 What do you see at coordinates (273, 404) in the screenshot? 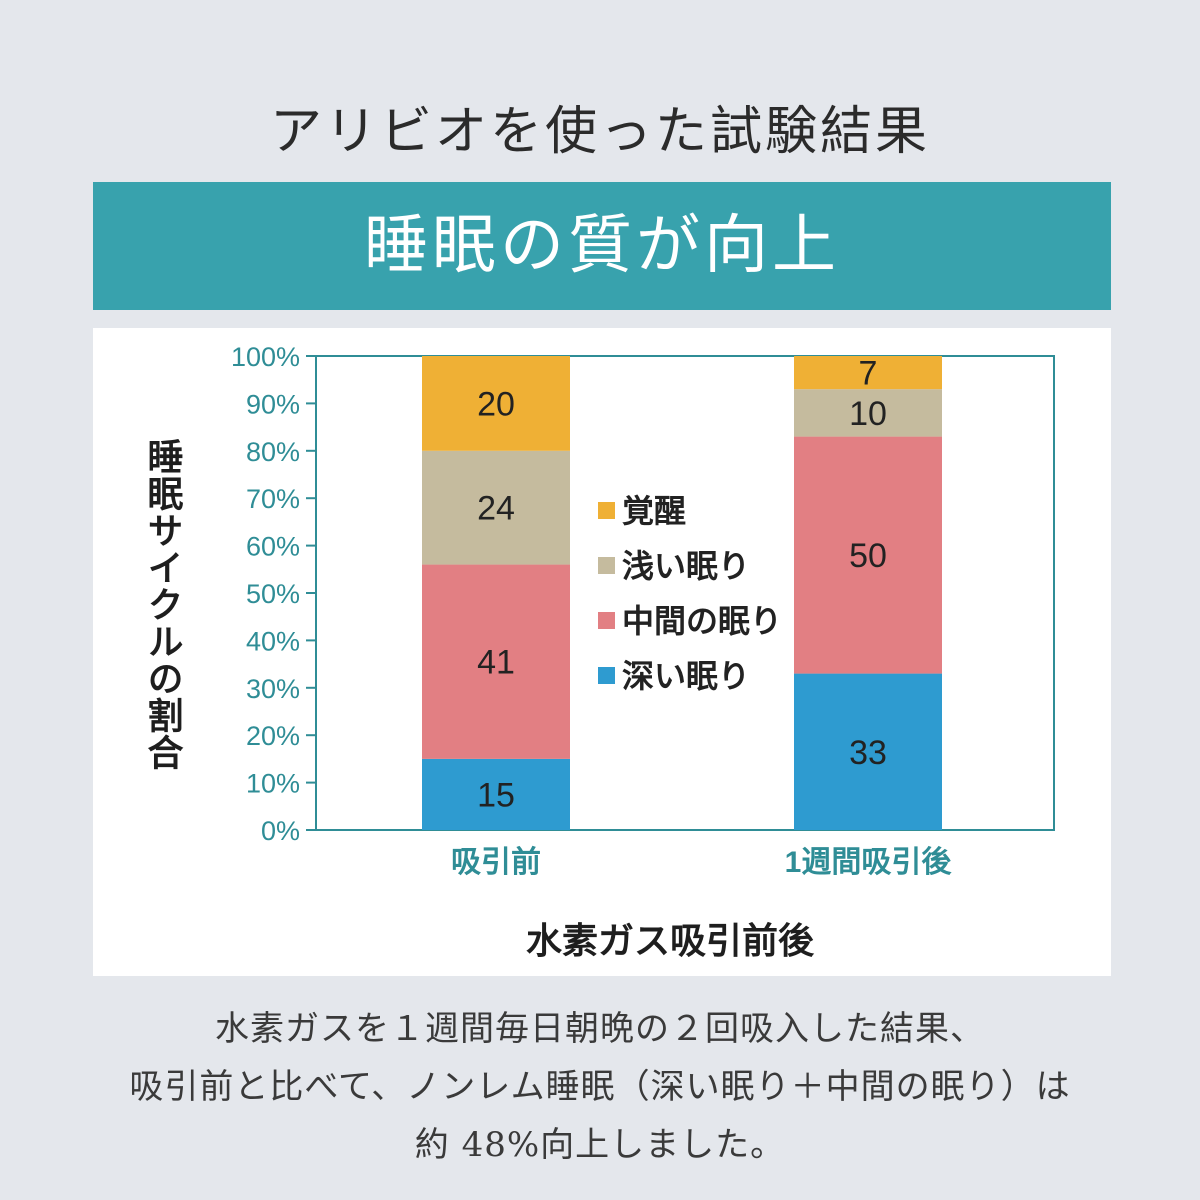
I see `y-tick-label: 90%` at bounding box center [273, 404].